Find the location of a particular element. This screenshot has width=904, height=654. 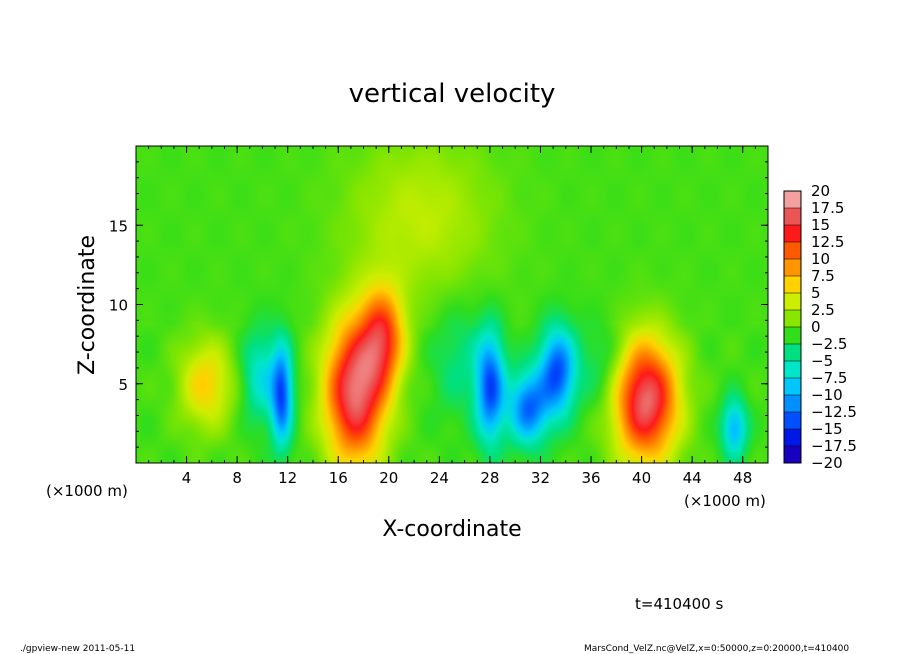

chart-title: vertical velocity is located at coordinates (452, 94).